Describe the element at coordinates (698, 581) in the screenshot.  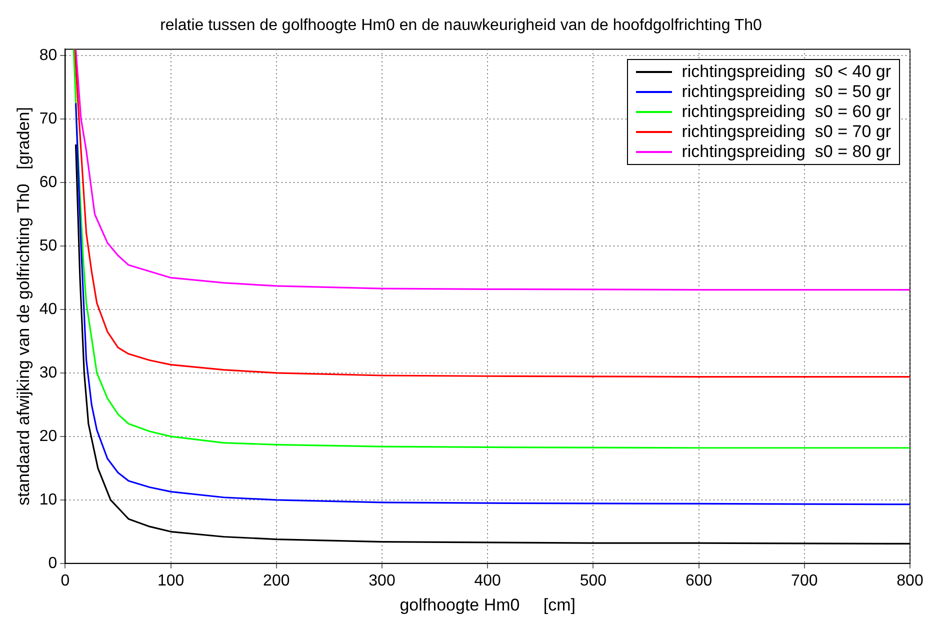
I see `x-tick-label: 600` at that location.